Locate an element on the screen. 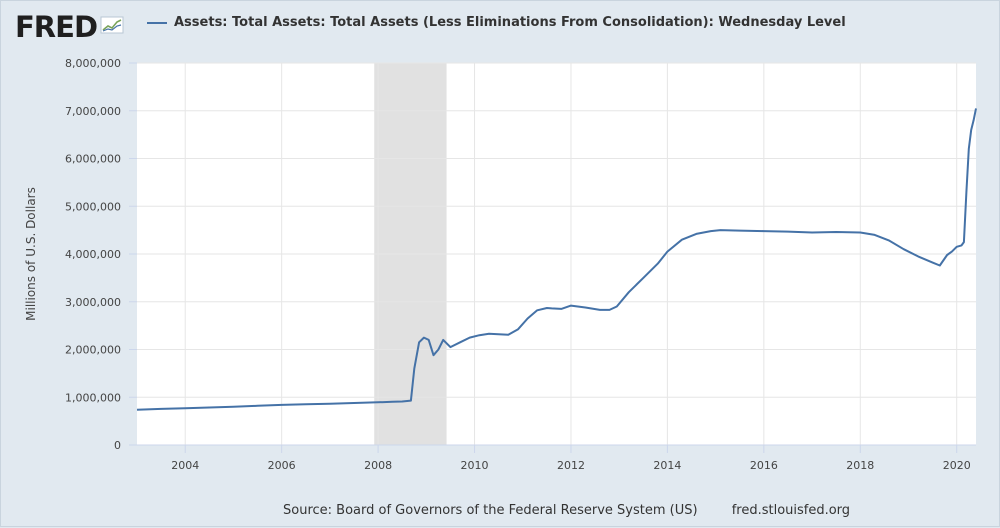  legend-swatch is located at coordinates (157, 22).